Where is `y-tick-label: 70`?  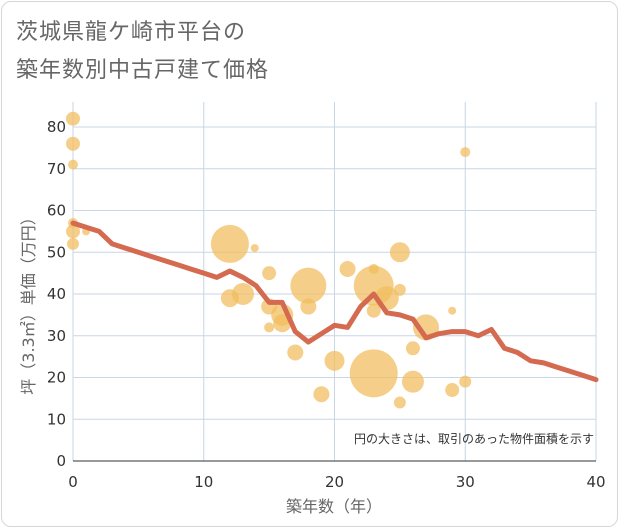 y-tick-label: 70 is located at coordinates (56, 169).